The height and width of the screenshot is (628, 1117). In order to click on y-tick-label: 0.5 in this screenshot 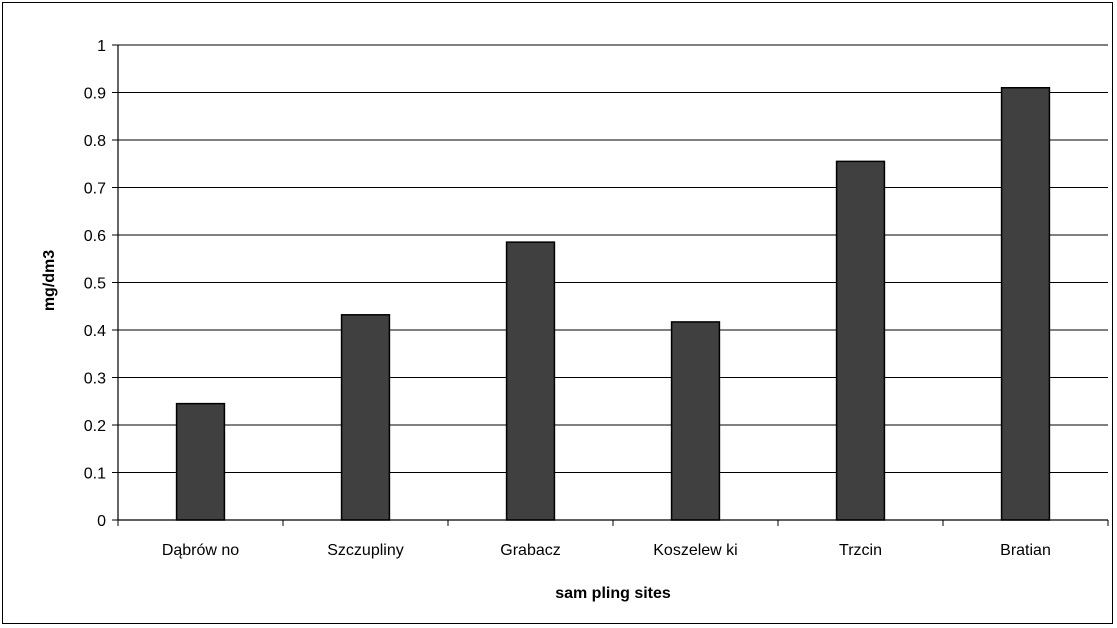, I will do `click(95, 284)`.